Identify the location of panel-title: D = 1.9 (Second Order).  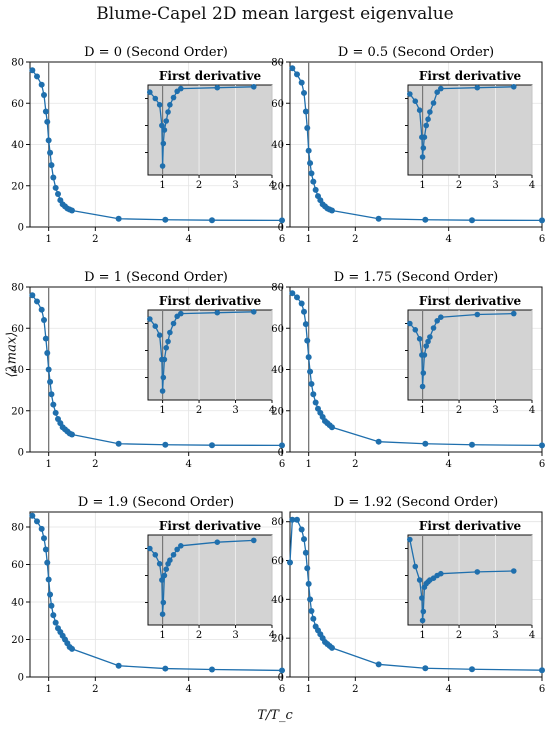
(156, 502).